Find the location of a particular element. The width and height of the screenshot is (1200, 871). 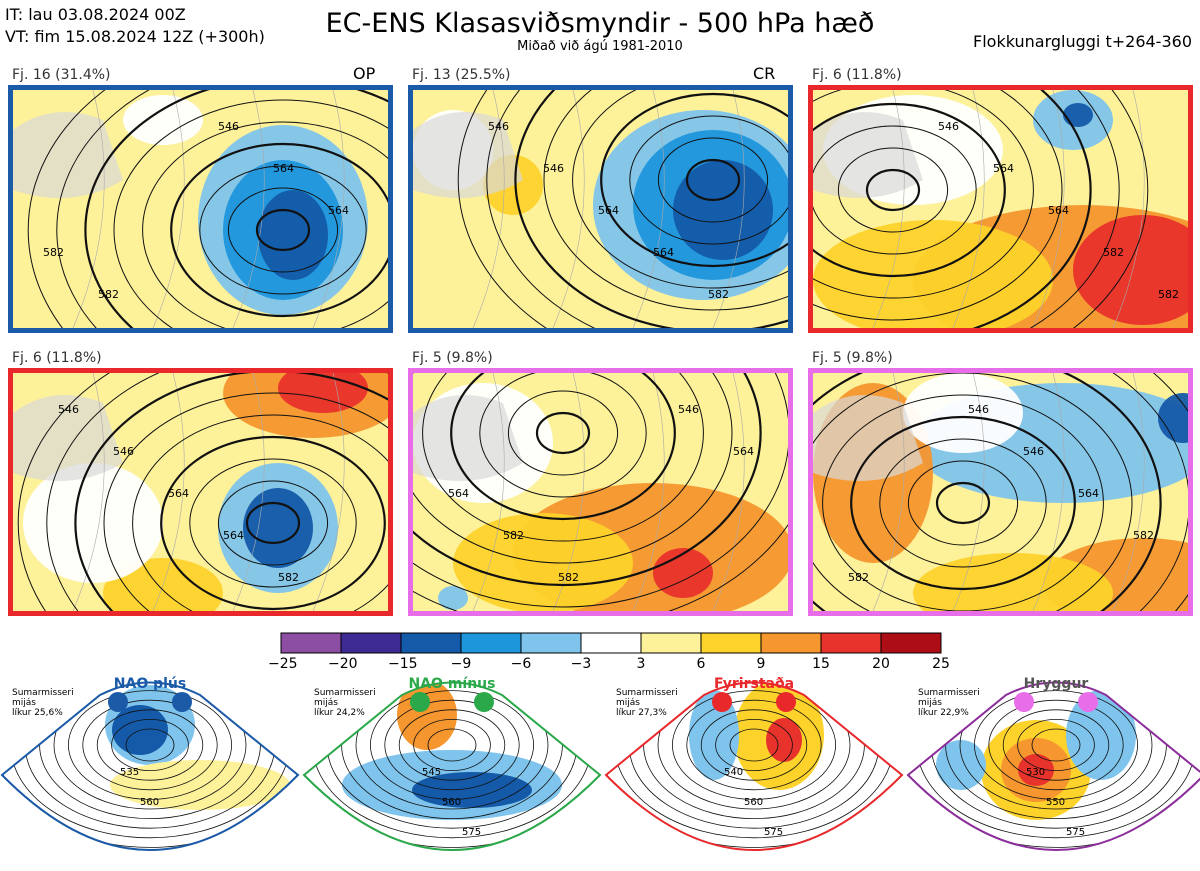

cluster-map-svg: 546 546 564 564 582 is located at coordinates (200, 492).